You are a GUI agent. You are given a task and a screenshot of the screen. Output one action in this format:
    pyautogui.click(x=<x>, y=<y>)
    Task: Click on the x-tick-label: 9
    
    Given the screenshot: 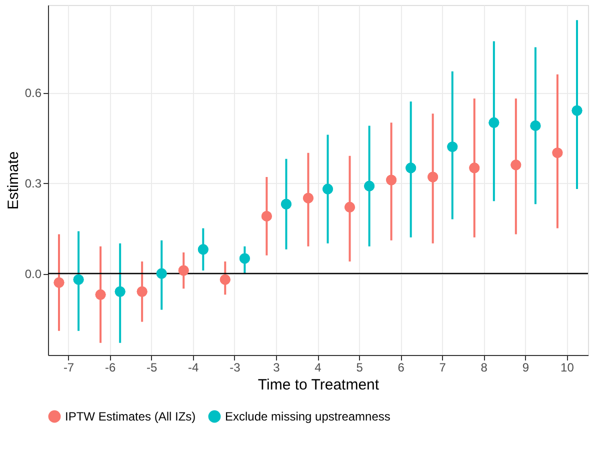 What is the action you would take?
    pyautogui.click(x=526, y=367)
    